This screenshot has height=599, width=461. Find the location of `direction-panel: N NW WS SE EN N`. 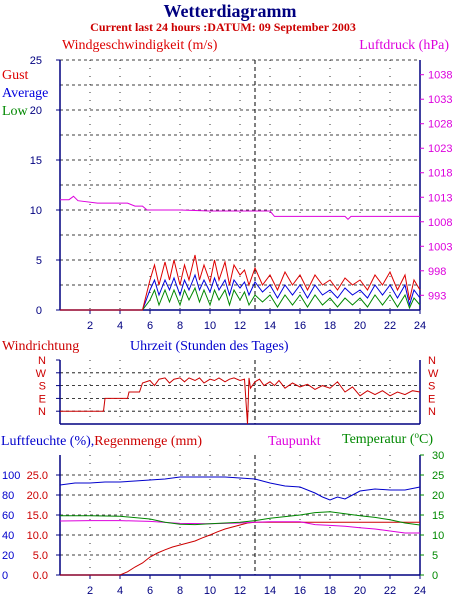

direction-panel: N NW WS SE EN N is located at coordinates (237, 390).